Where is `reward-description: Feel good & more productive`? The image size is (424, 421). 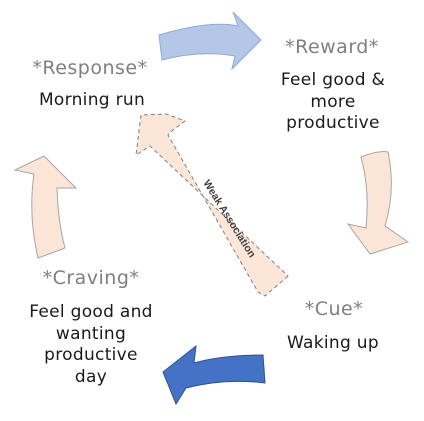
reward-description: Feel good & more productive is located at coordinates (333, 102).